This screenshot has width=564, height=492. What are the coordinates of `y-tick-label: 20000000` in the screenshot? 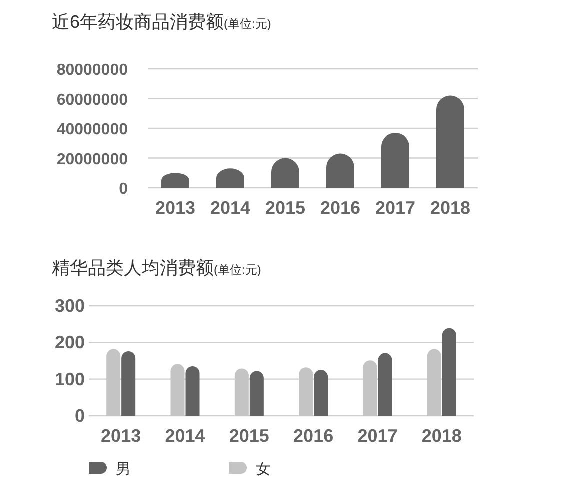 It's located at (92, 159).